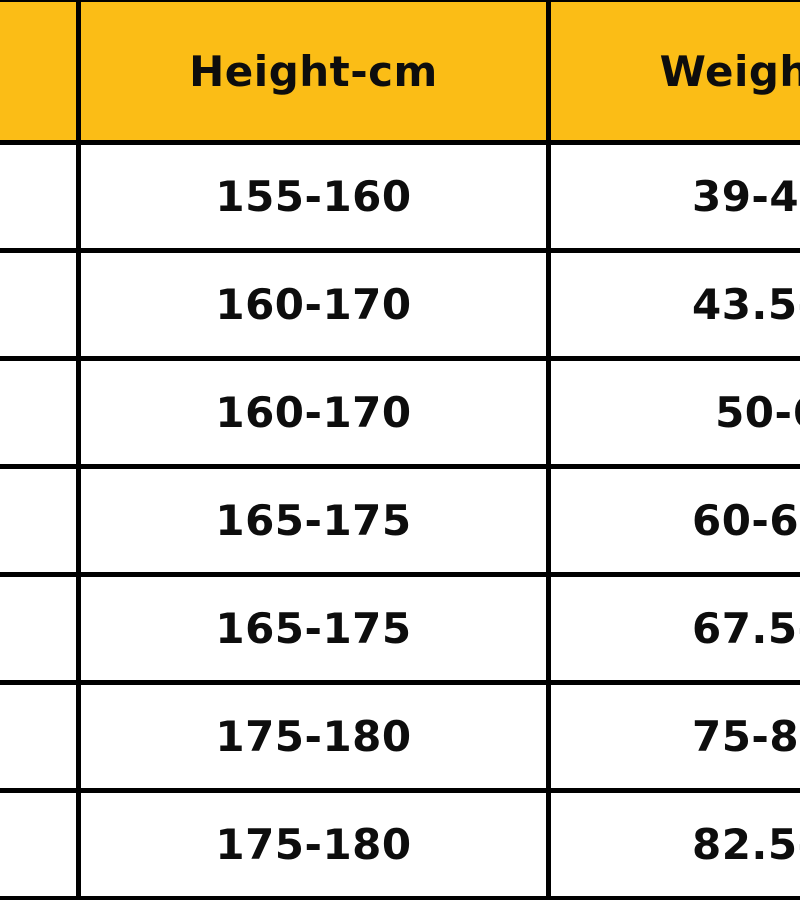 Image resolution: width=800 pixels, height=900 pixels. Describe the element at coordinates (673, 196) in the screenshot. I see `weight-cell: 39-43.5` at that location.